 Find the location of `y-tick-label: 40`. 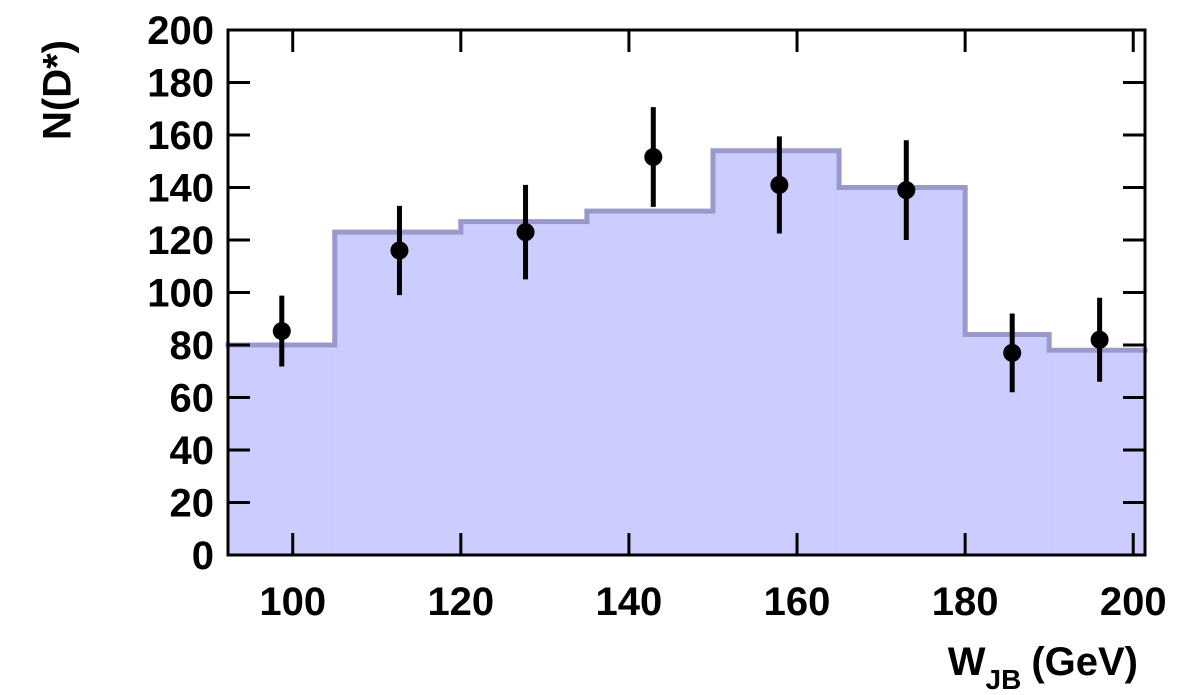

y-tick-label: 40 is located at coordinates (192, 451).